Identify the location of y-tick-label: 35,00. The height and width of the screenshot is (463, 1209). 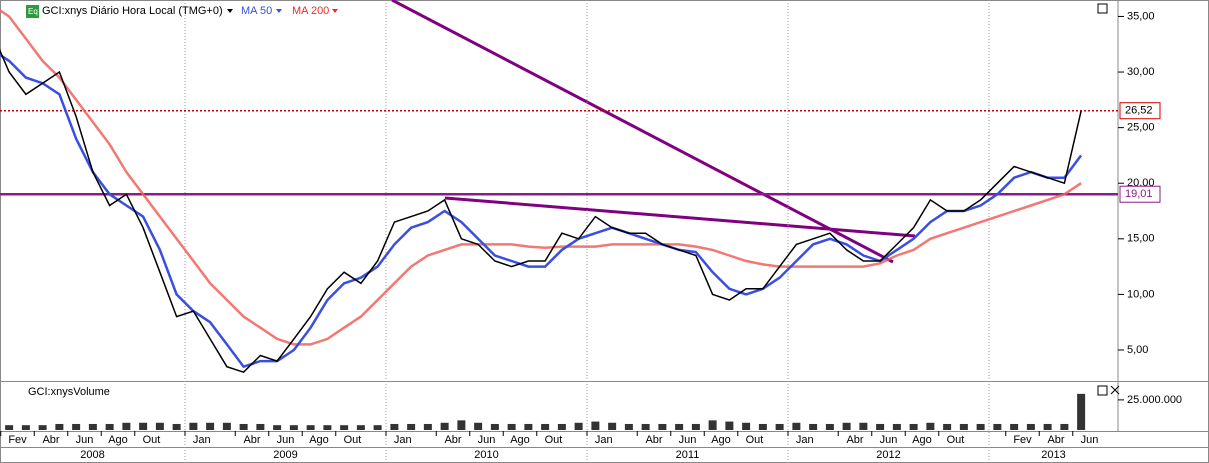
(1141, 16).